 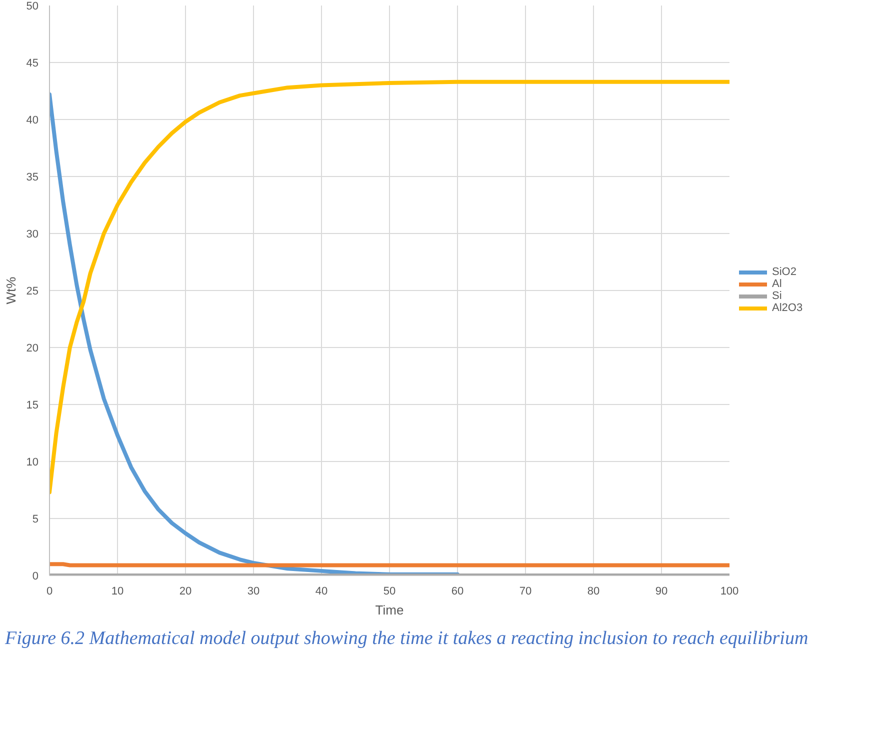 I want to click on x-tick-label: 80, so click(x=593, y=592).